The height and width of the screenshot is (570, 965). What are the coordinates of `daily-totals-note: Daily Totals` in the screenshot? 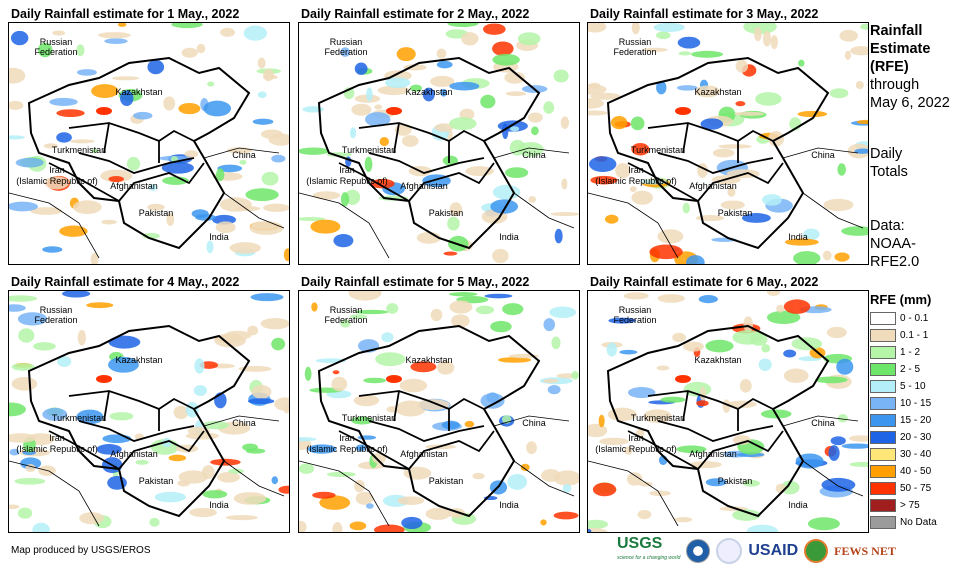 It's located at (889, 163).